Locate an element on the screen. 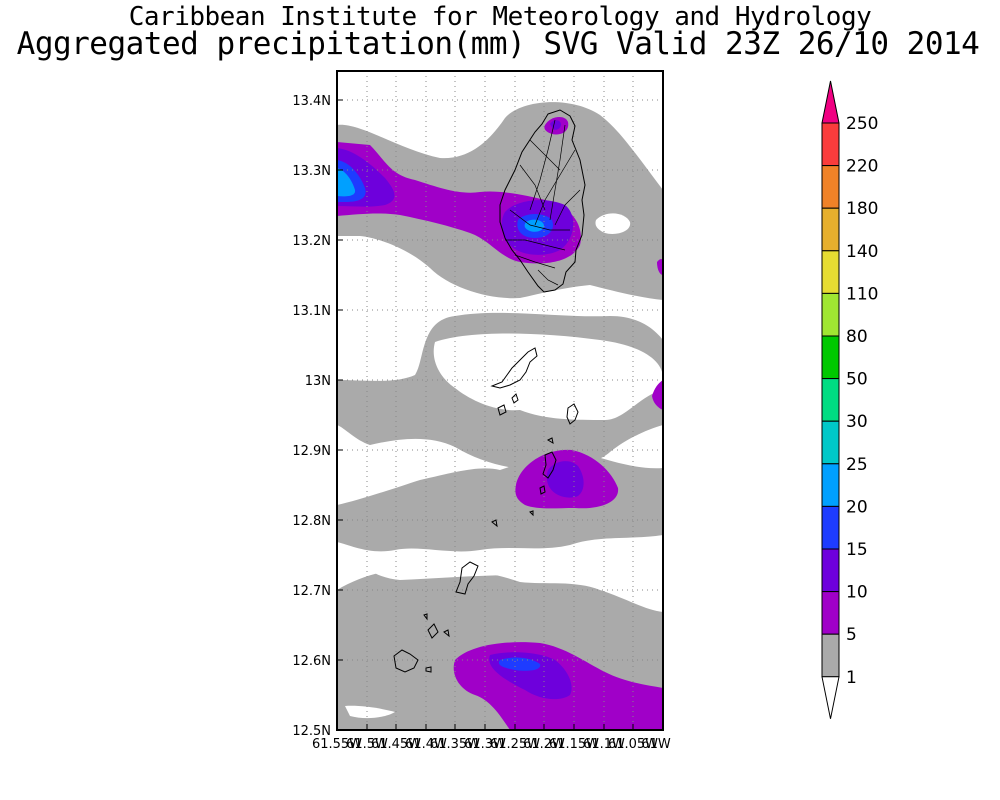 The width and height of the screenshot is (1000, 800). colorbar-label: 110 is located at coordinates (862, 294).